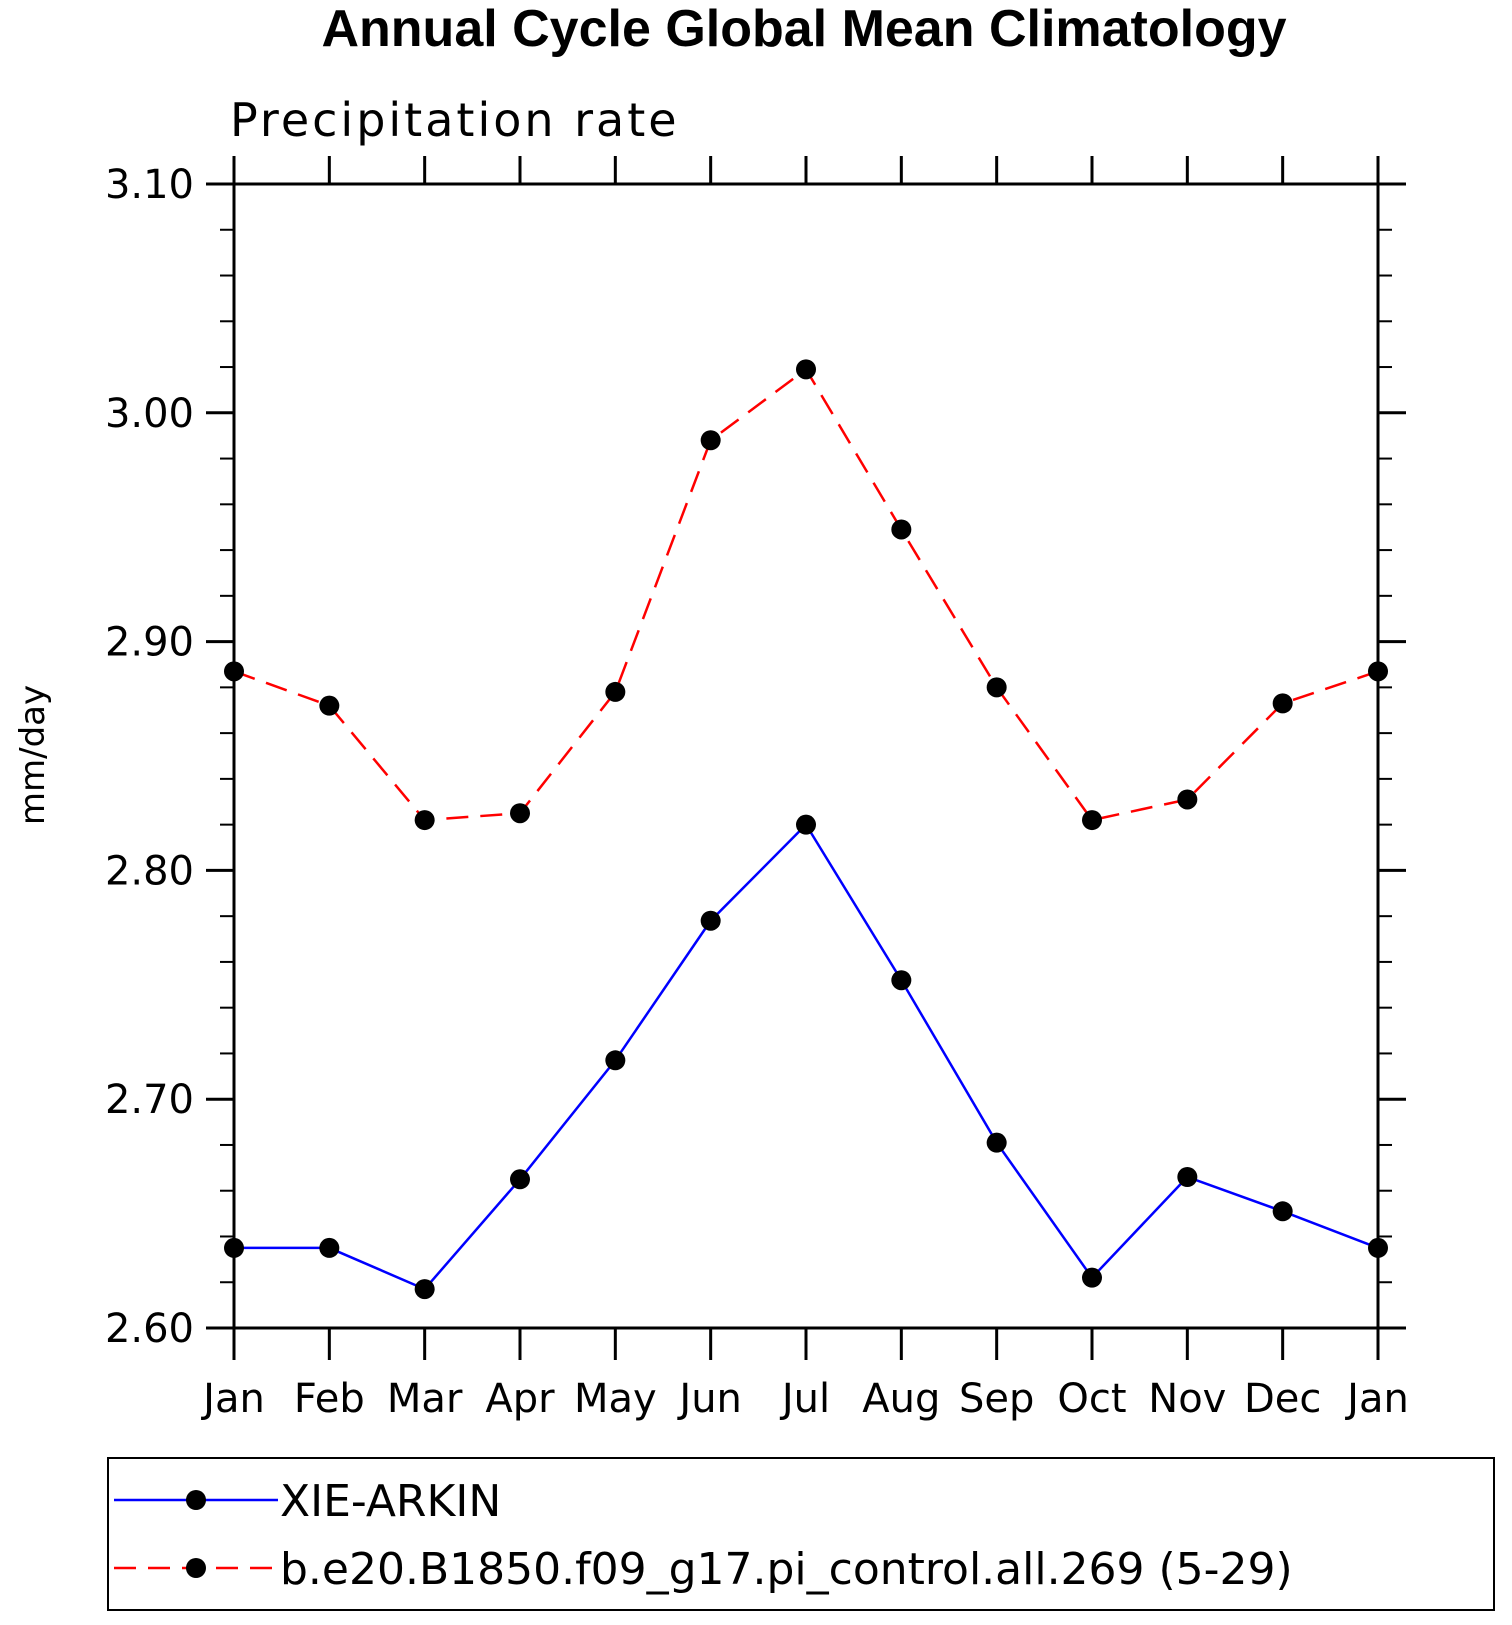  What do you see at coordinates (149, 1329) in the screenshot?
I see `y-tick-label: 2.60` at bounding box center [149, 1329].